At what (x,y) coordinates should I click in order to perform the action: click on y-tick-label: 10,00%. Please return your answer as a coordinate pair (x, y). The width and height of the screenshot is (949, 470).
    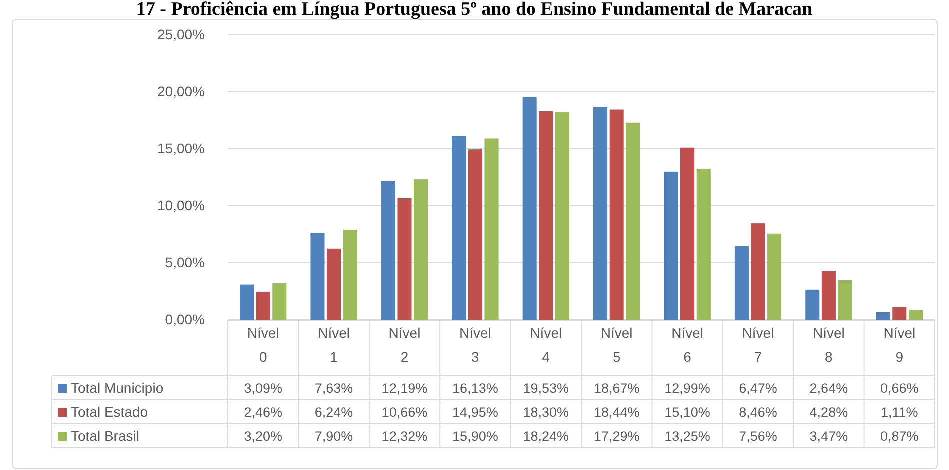
    Looking at the image, I should click on (181, 205).